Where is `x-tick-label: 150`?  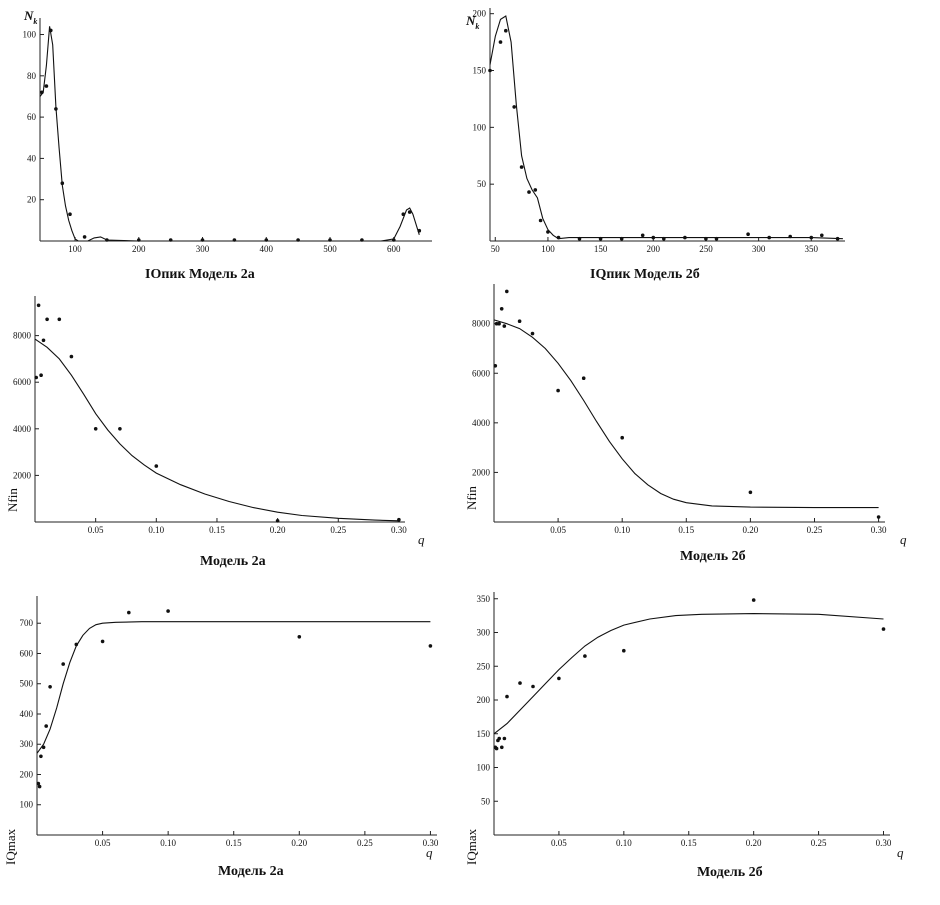
x-tick-label: 150 is located at coordinates (601, 249).